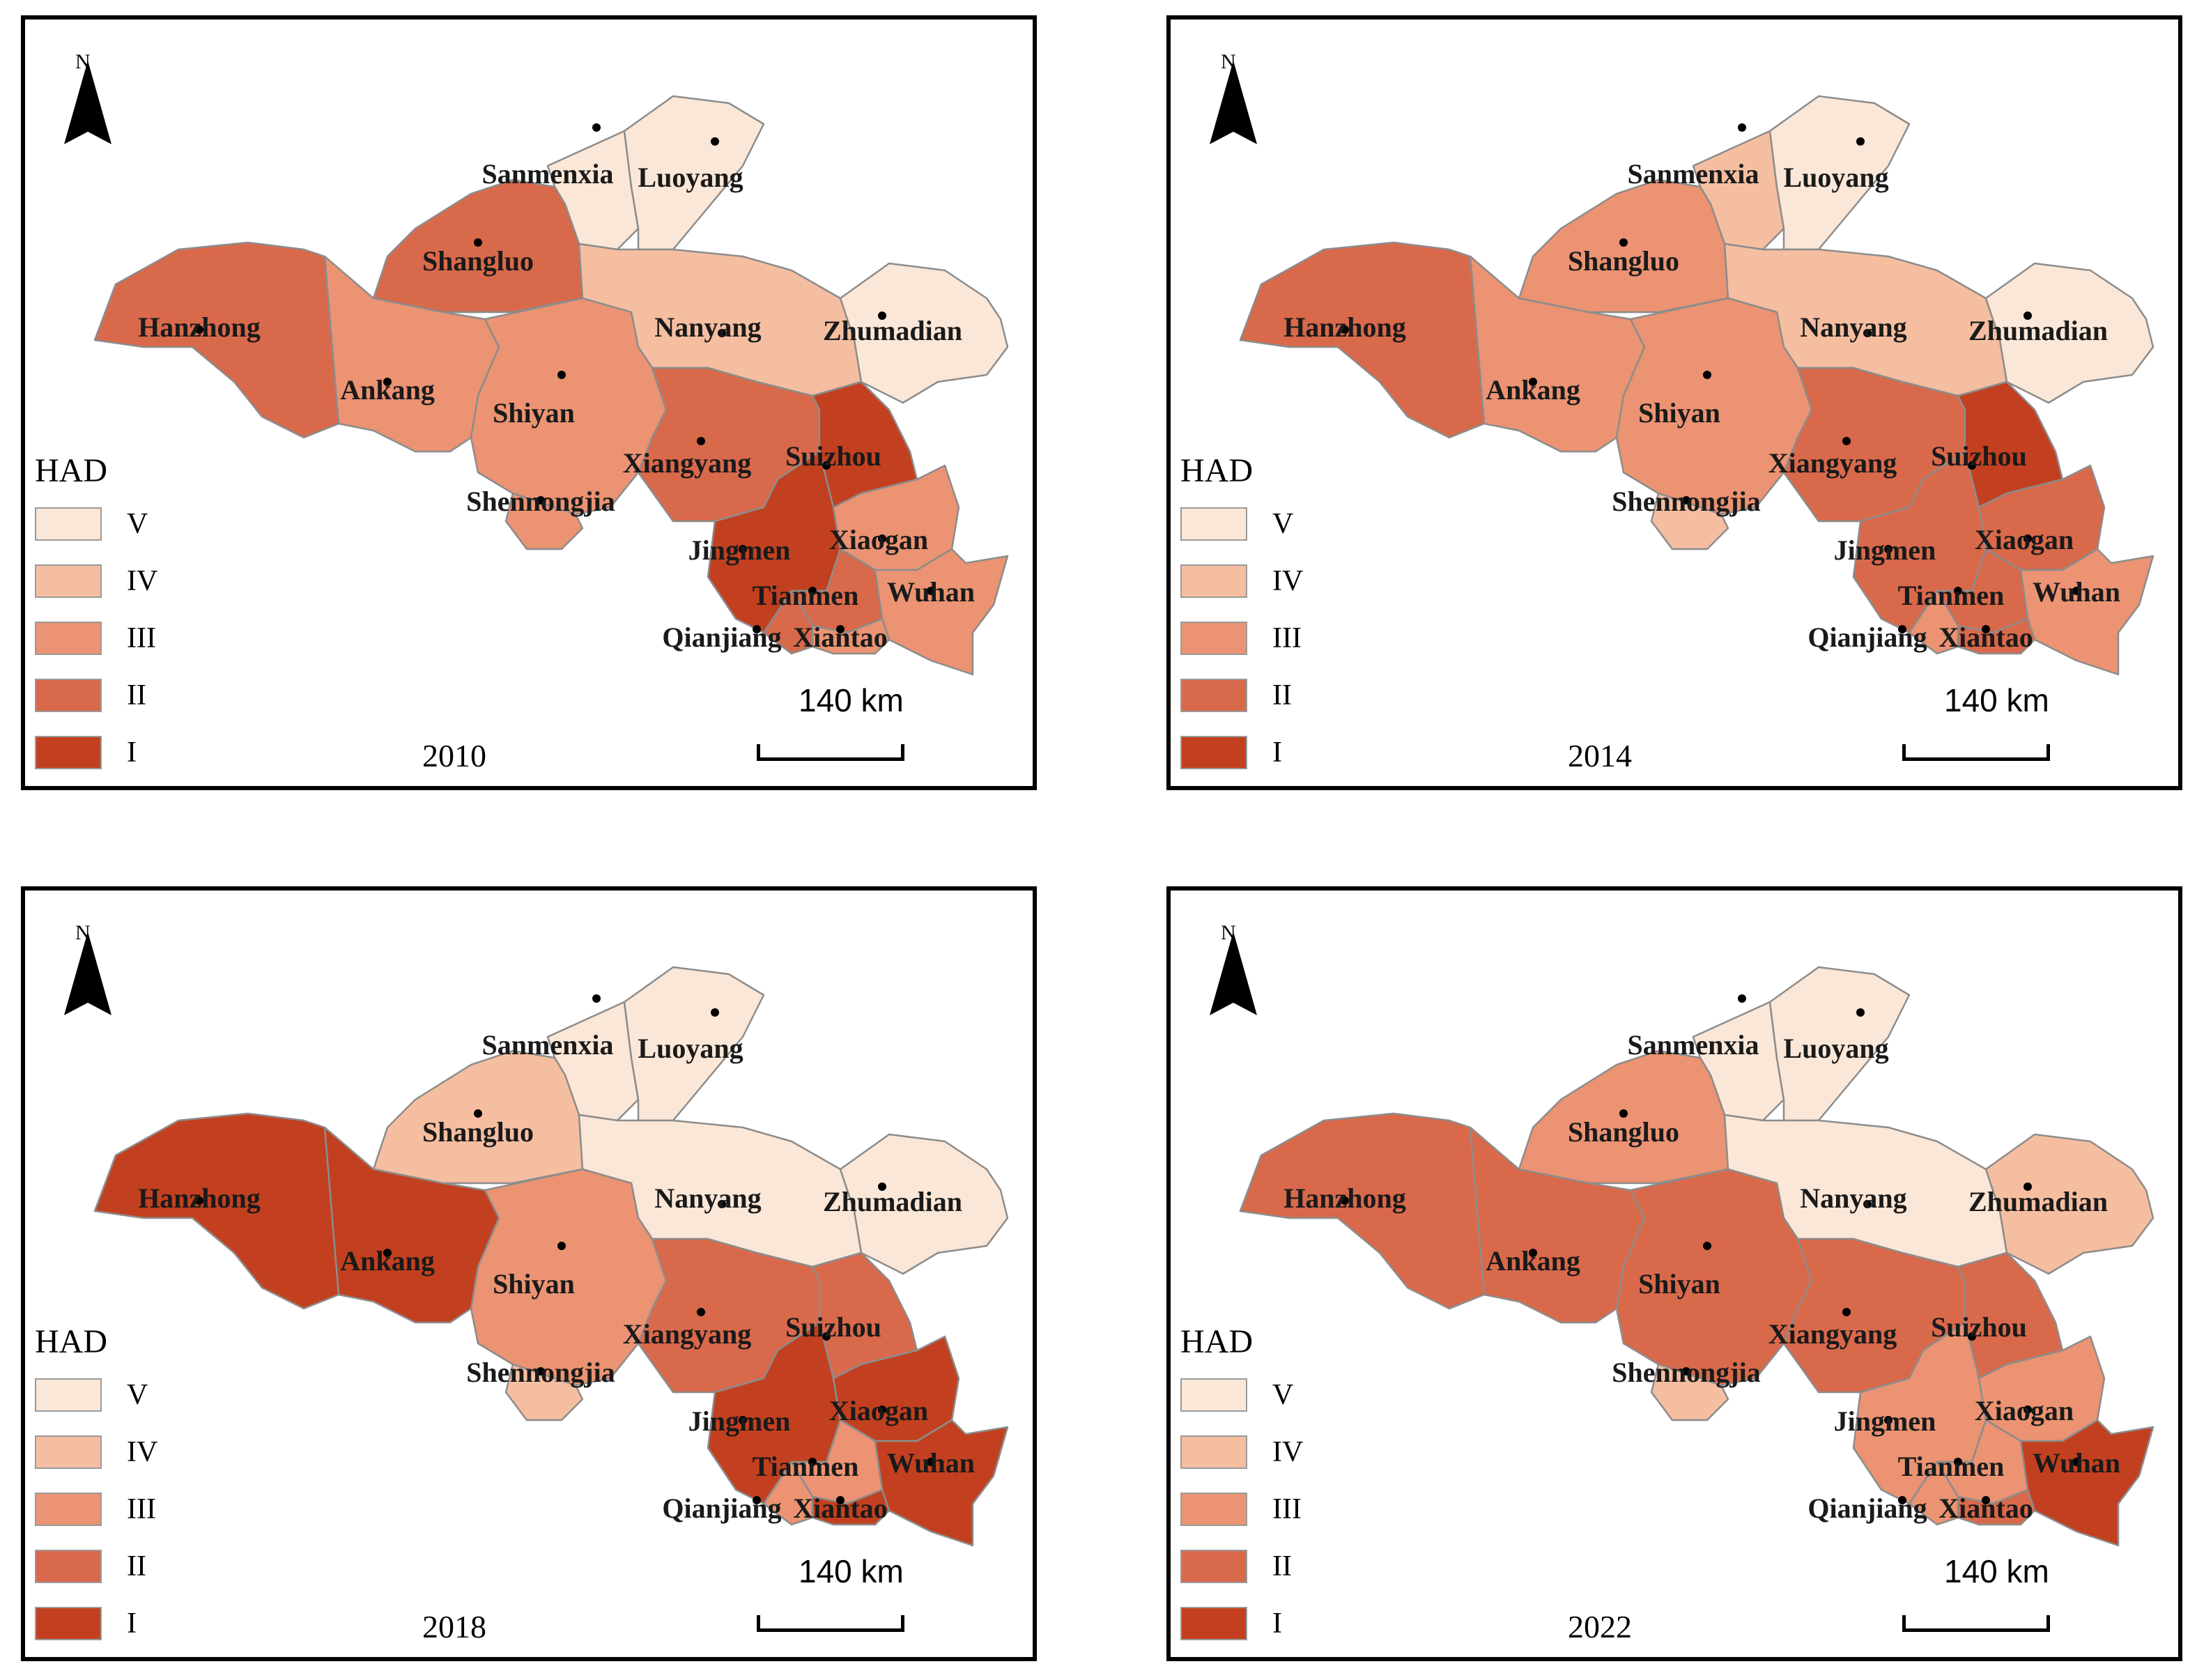 The image size is (2197, 1680). Describe the element at coordinates (1241, 638) in the screenshot. I see `legend-item: III` at that location.